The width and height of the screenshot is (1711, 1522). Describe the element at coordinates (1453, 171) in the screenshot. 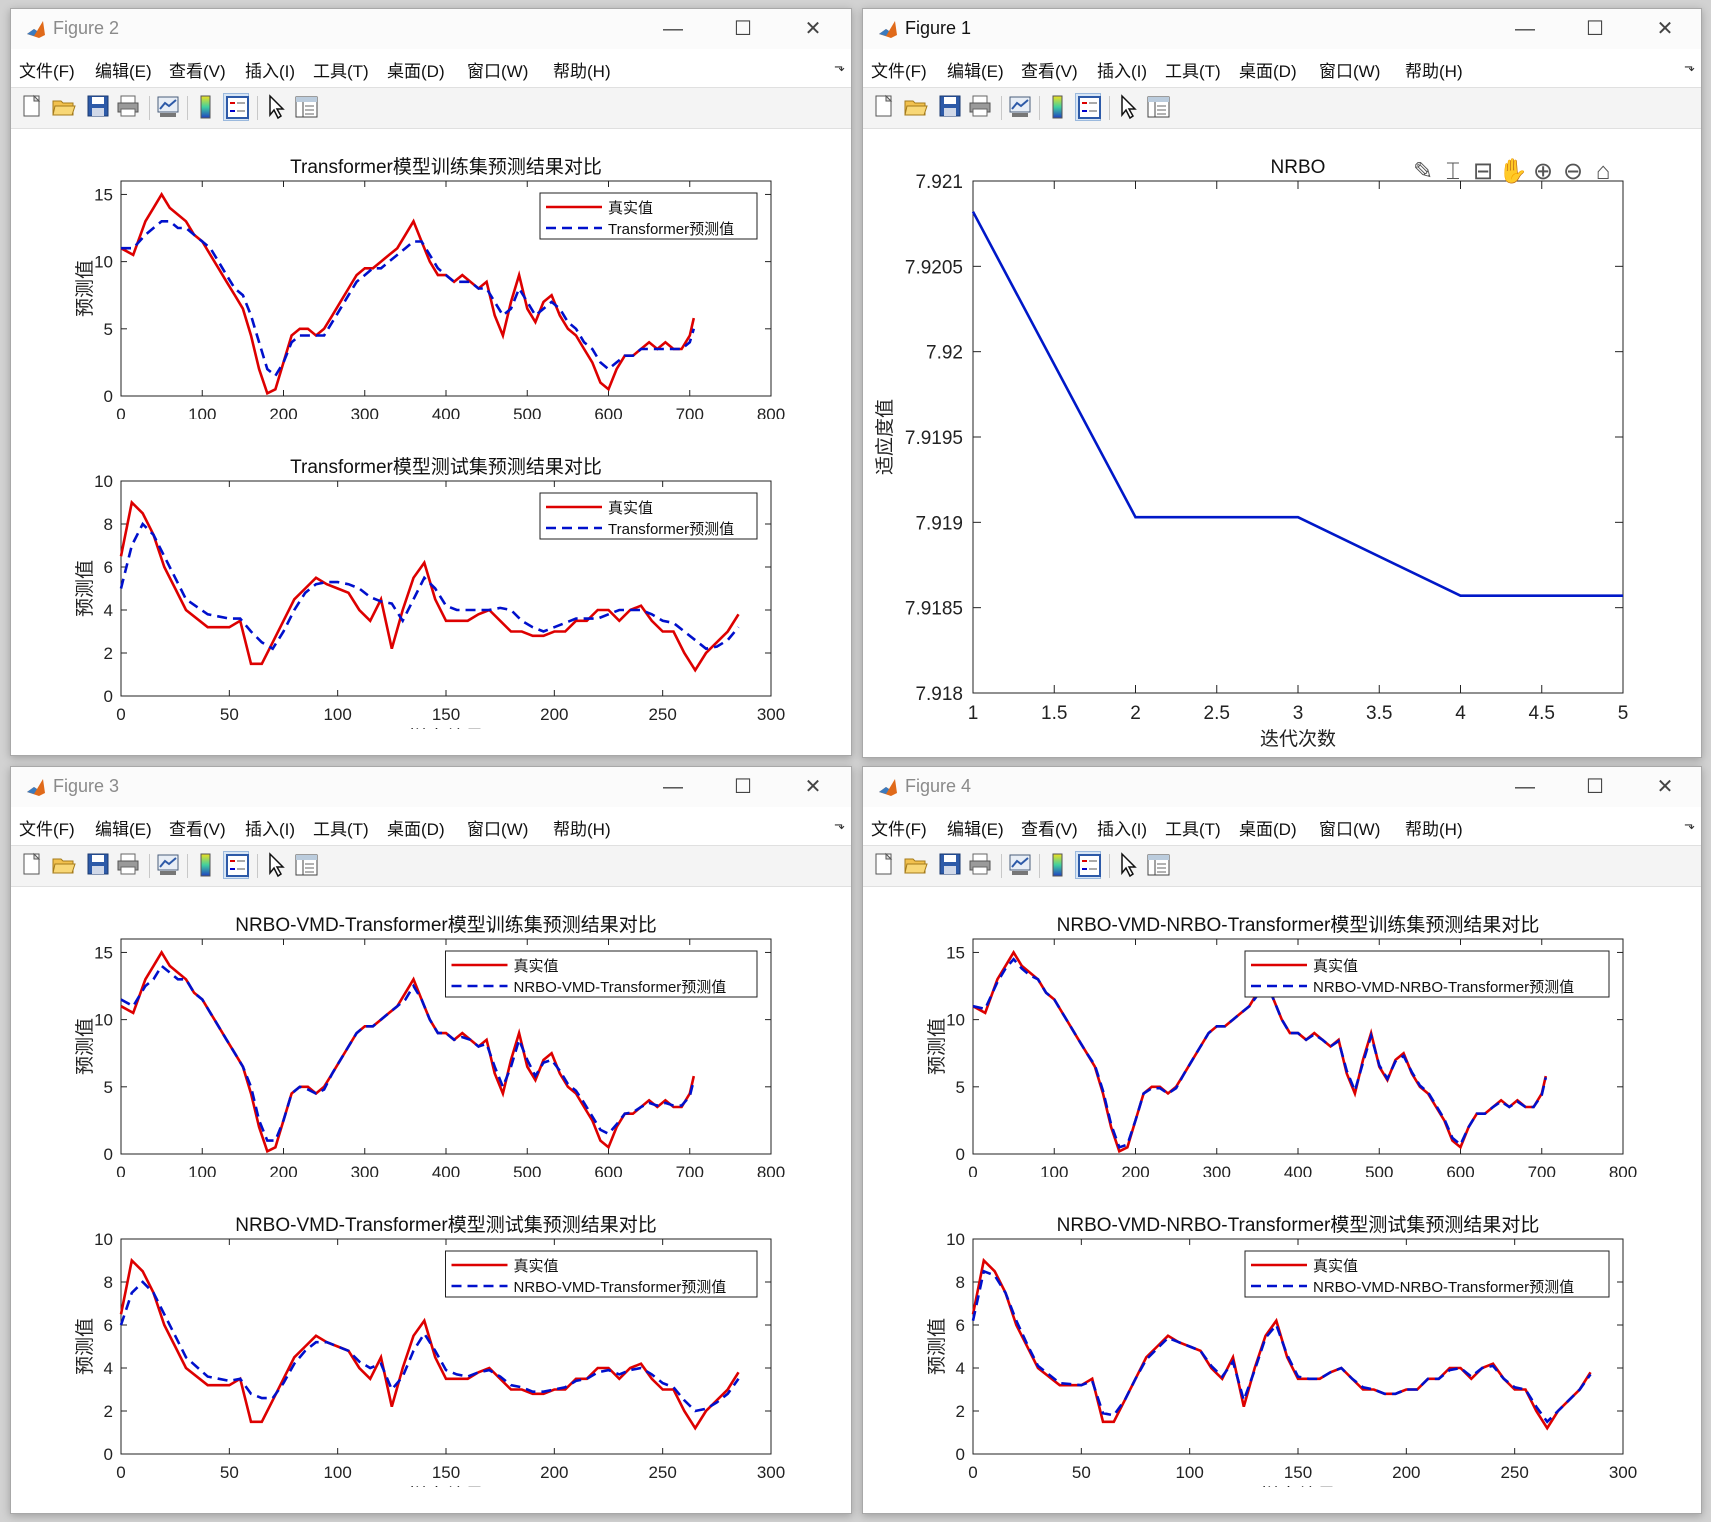

I see `data-tip-icon: ⌶` at that location.